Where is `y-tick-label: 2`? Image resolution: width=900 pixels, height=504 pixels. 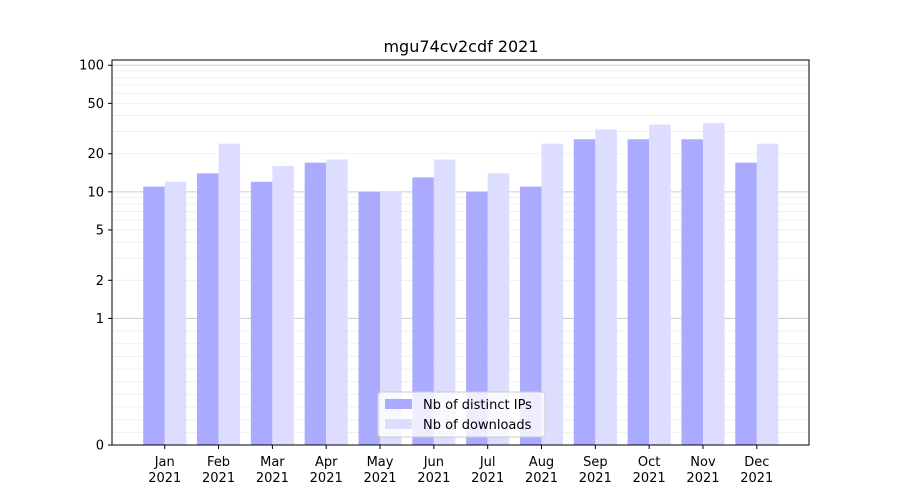
y-tick-label: 2 is located at coordinates (100, 281).